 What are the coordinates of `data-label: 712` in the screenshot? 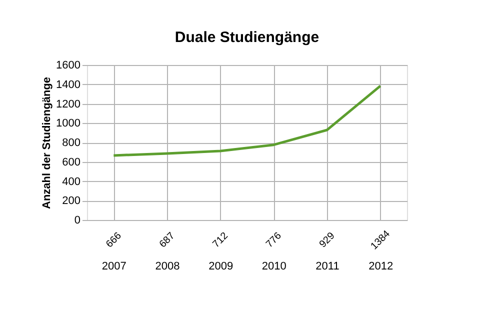 It's located at (220, 240).